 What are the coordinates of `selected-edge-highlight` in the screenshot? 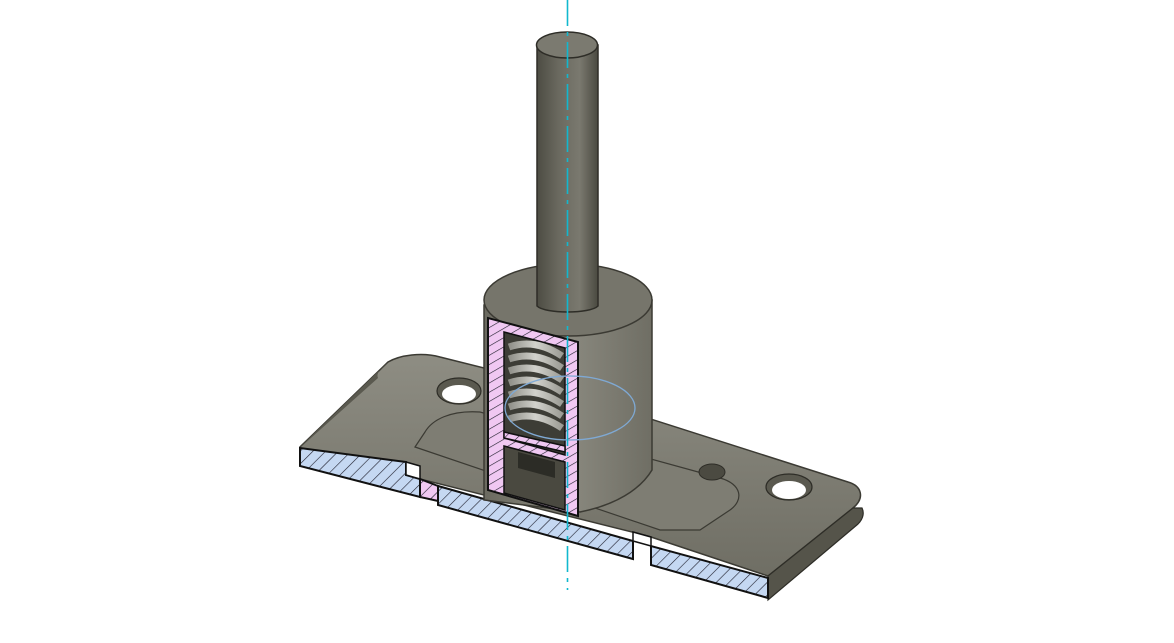 It's located at (570, 408).